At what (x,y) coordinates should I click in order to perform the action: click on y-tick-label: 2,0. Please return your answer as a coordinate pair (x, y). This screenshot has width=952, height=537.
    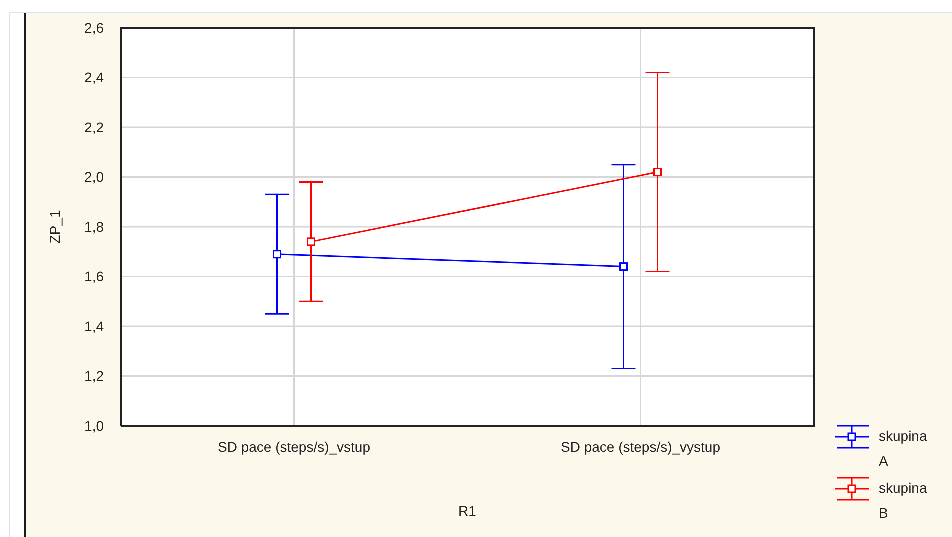
    Looking at the image, I should click on (94, 177).